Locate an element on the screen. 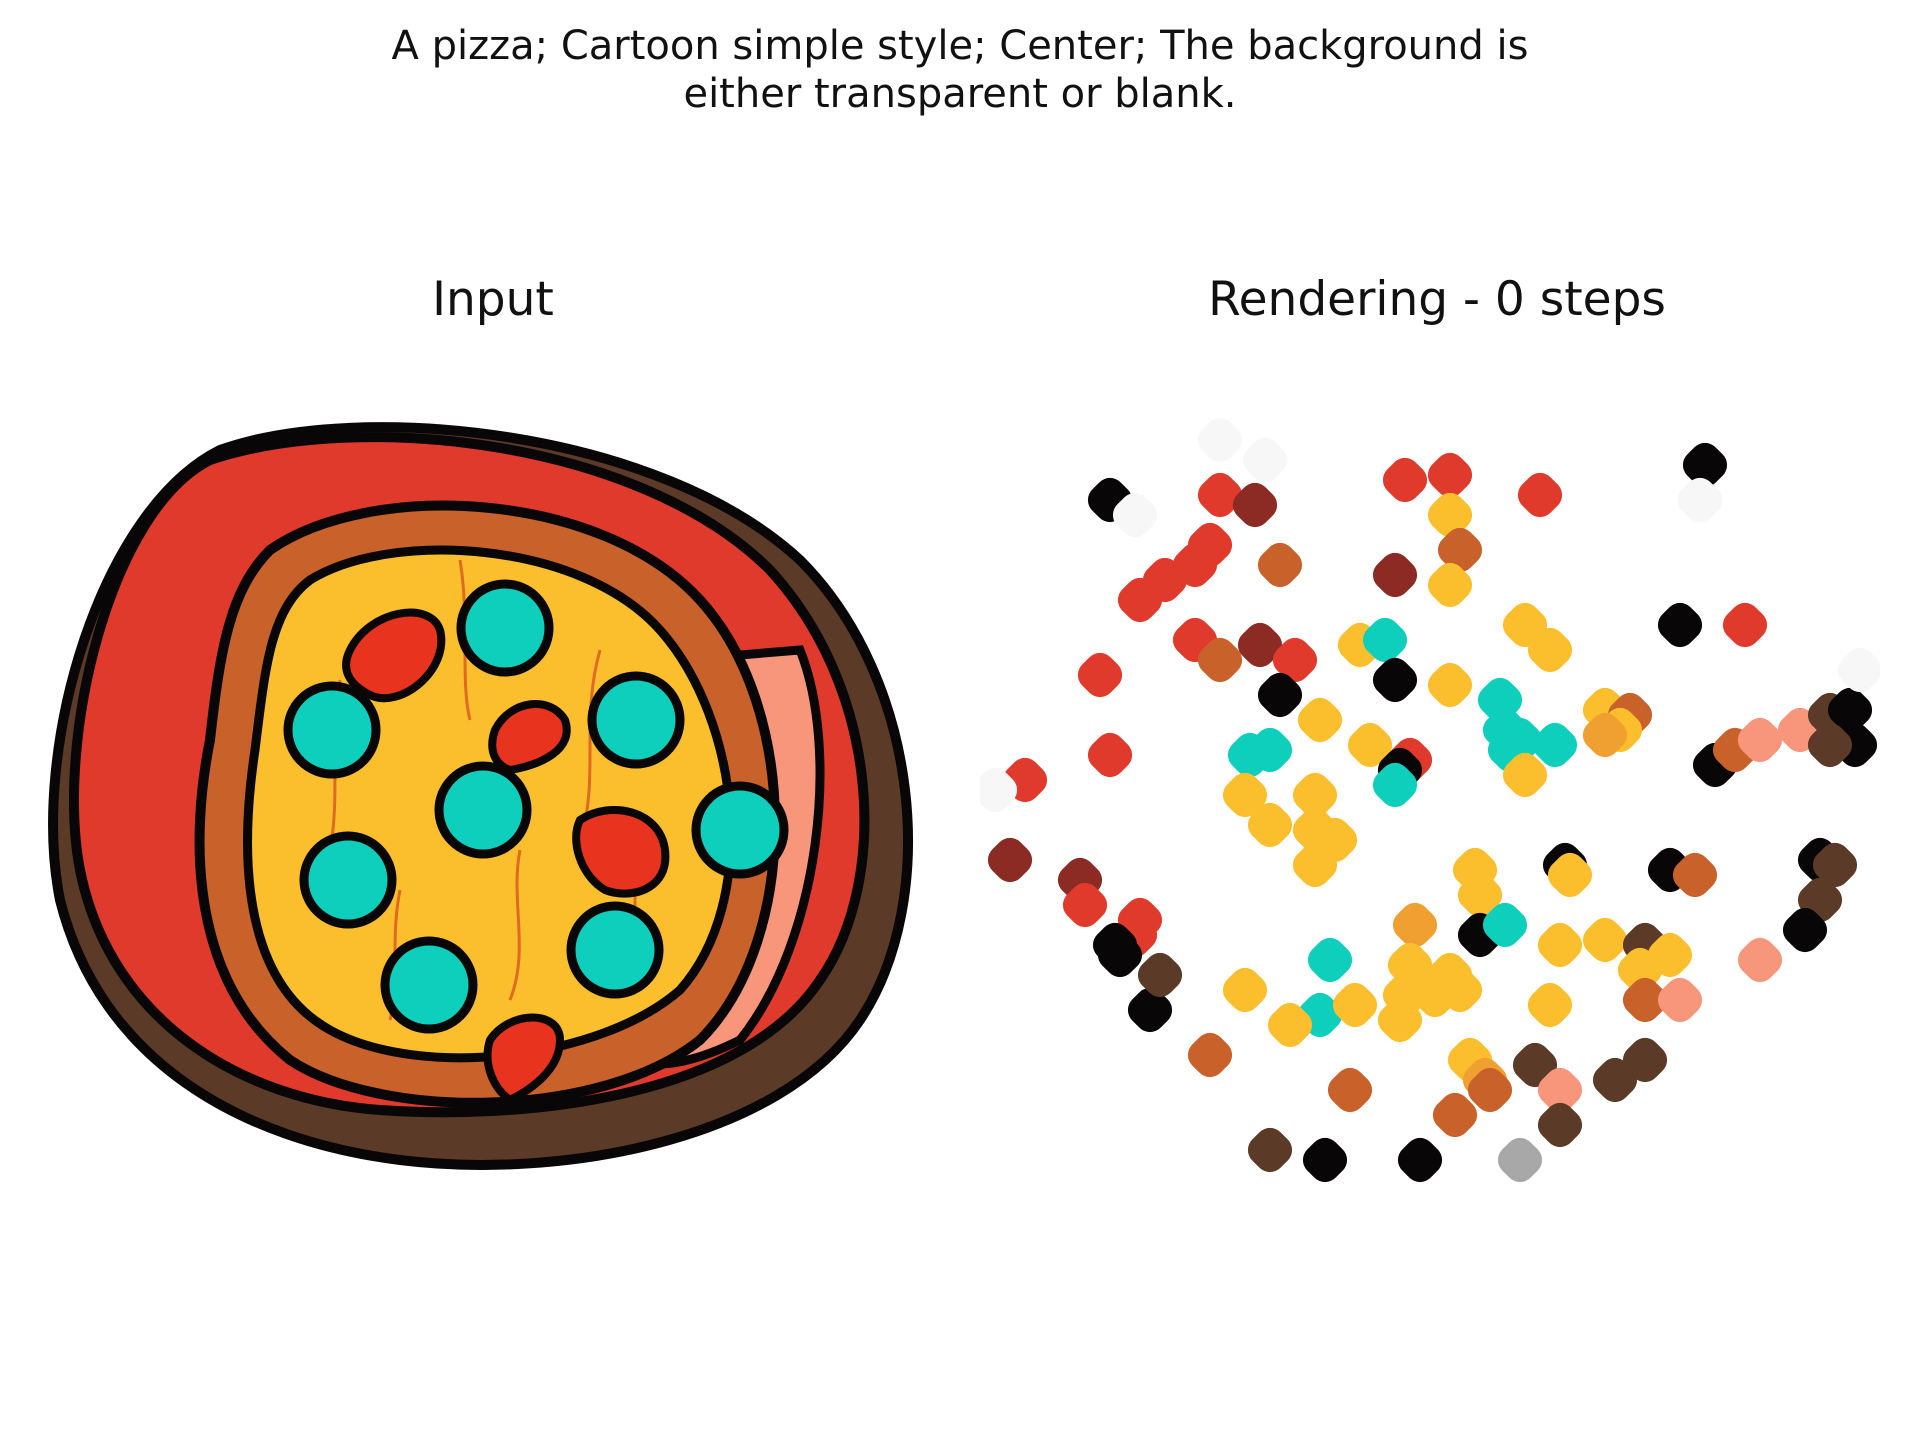 The image size is (1920, 1440). rendering-panel-title: Rendering - 0 steps is located at coordinates (1437, 299).